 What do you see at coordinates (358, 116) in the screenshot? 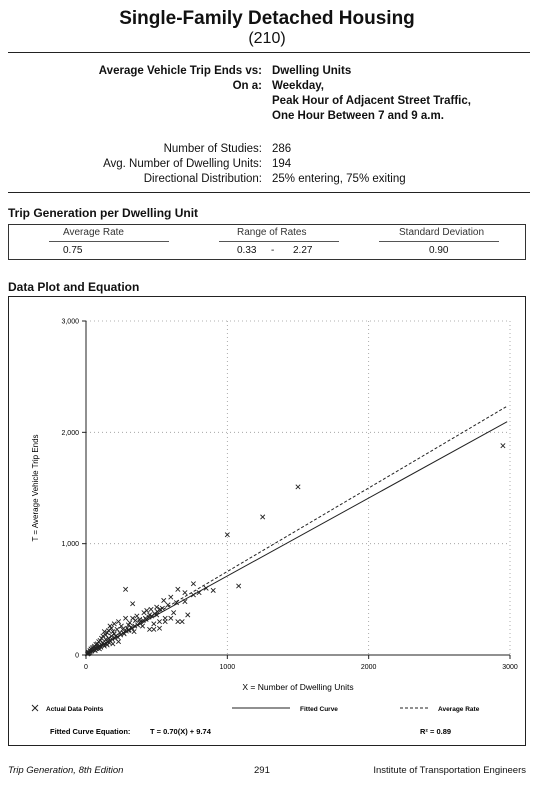
I see `on-line-3: One Hour Between 7 and 9 a.m.` at bounding box center [358, 116].